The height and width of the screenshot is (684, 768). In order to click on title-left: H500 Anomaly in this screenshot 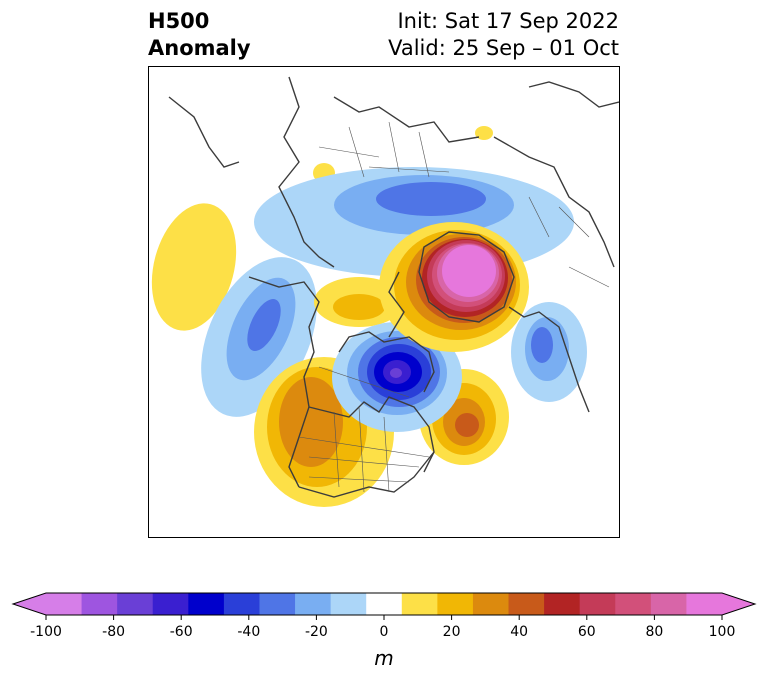, I will do `click(199, 35)`.